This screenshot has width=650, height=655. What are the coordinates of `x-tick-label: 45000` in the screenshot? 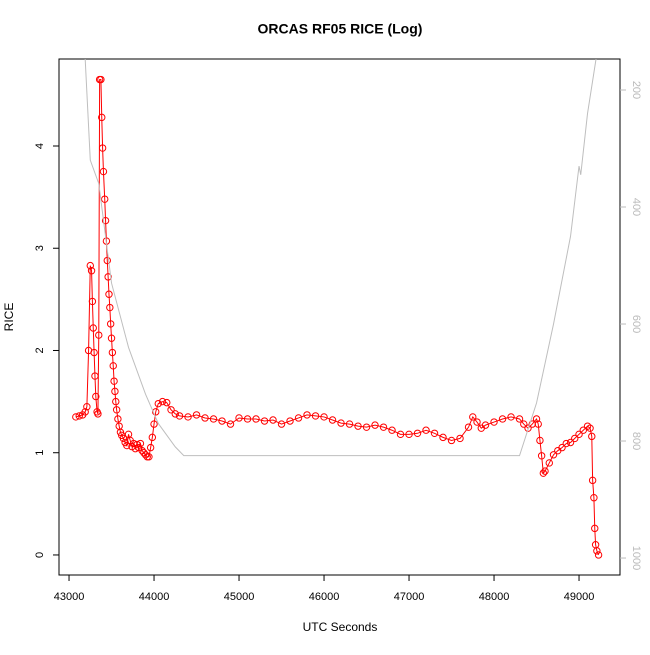 It's located at (239, 597).